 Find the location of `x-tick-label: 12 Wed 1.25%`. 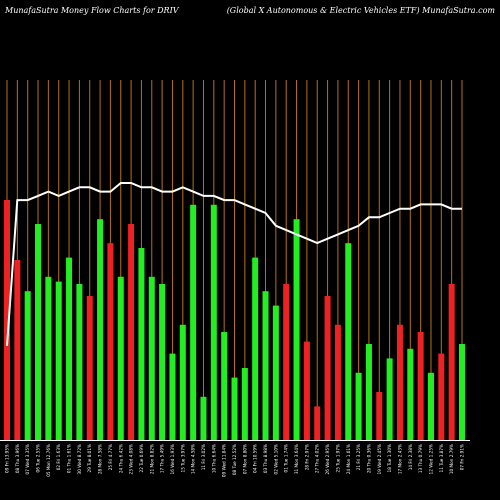

x-tick-label: 12 Wed 1.25% is located at coordinates (430, 459).